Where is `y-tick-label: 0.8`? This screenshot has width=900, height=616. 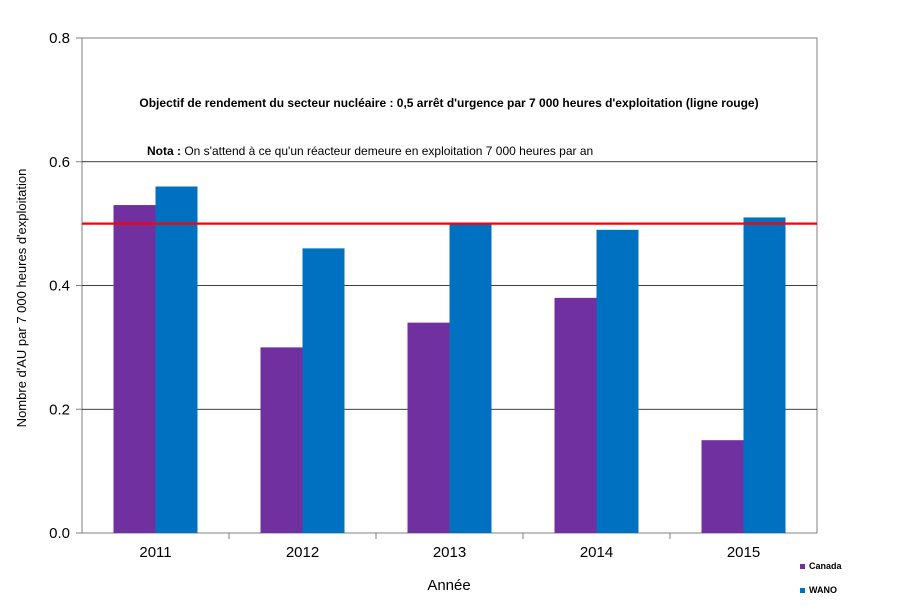
y-tick-label: 0.8 is located at coordinates (59, 38).